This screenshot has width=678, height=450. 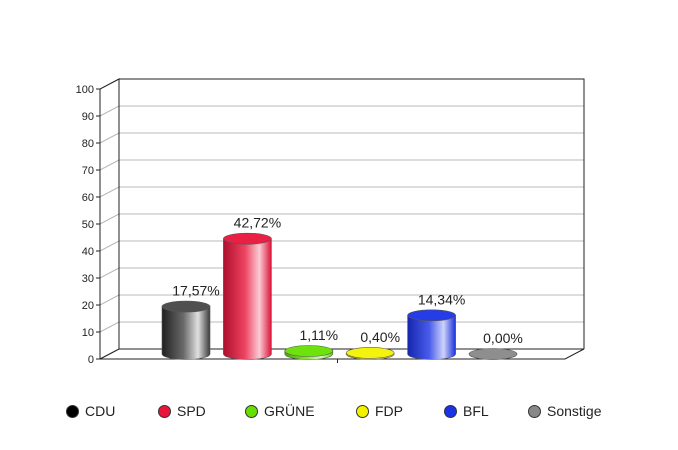 What do you see at coordinates (88, 171) in the screenshot?
I see `y-tick-label: 70` at bounding box center [88, 171].